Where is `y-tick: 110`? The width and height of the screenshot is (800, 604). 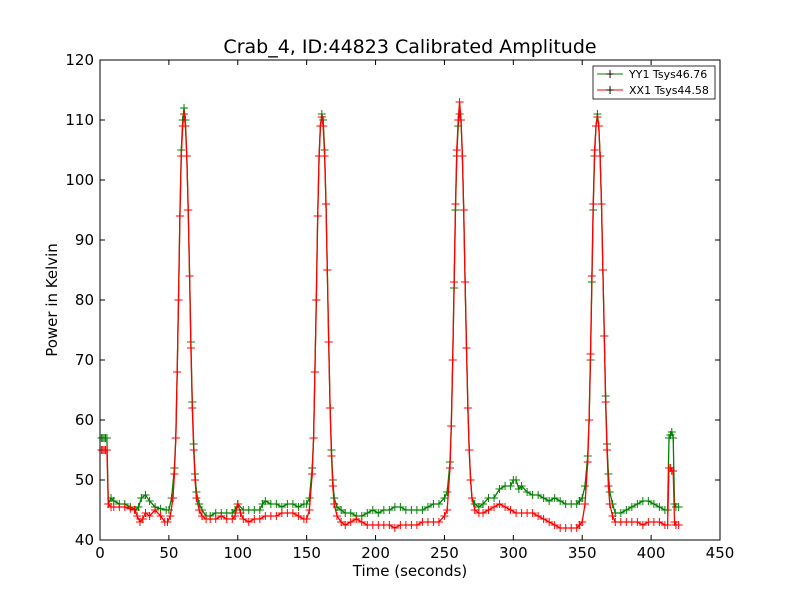 y-tick: 110 is located at coordinates (392, 120).